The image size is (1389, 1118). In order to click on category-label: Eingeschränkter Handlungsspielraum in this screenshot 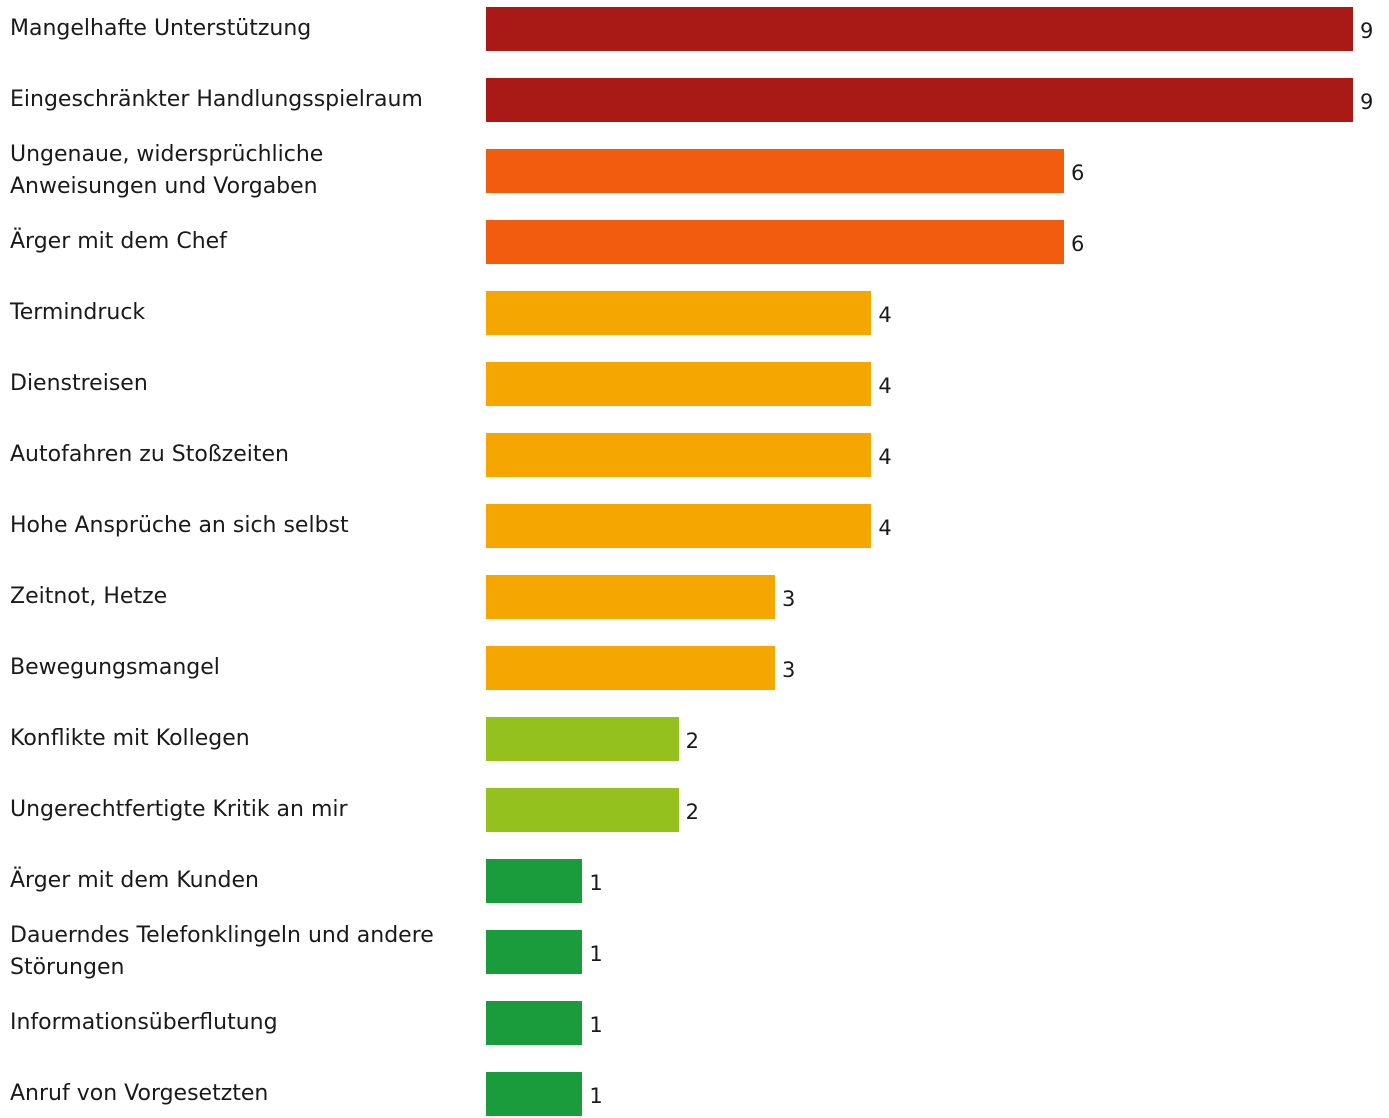, I will do `click(216, 99)`.